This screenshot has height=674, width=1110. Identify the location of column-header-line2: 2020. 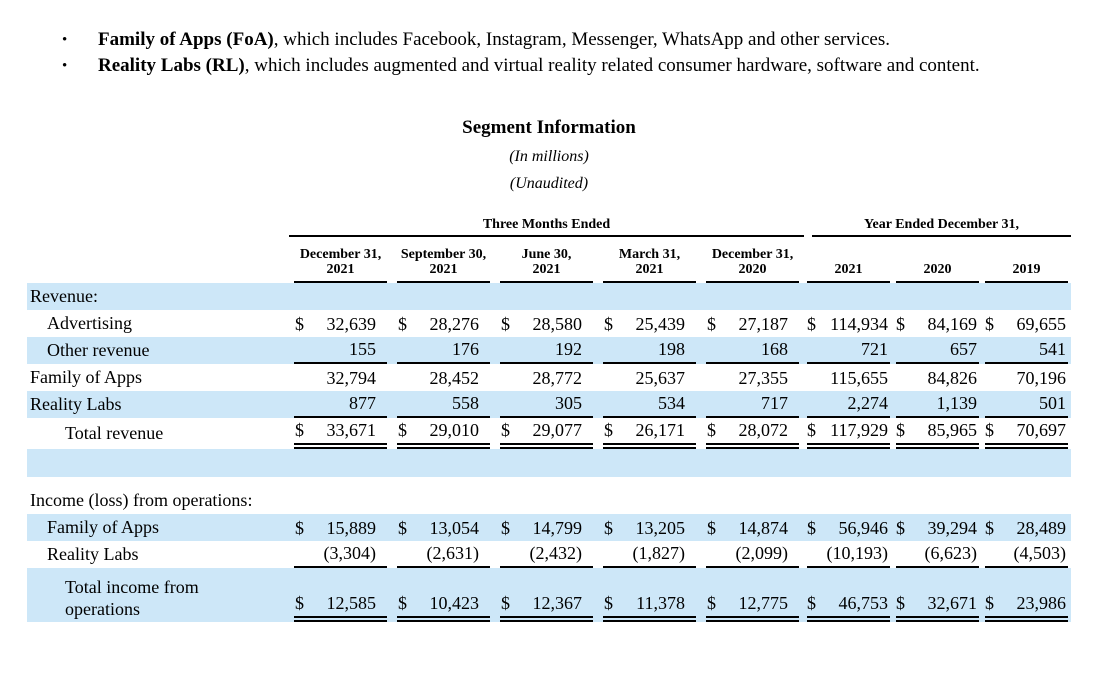
(752, 269).